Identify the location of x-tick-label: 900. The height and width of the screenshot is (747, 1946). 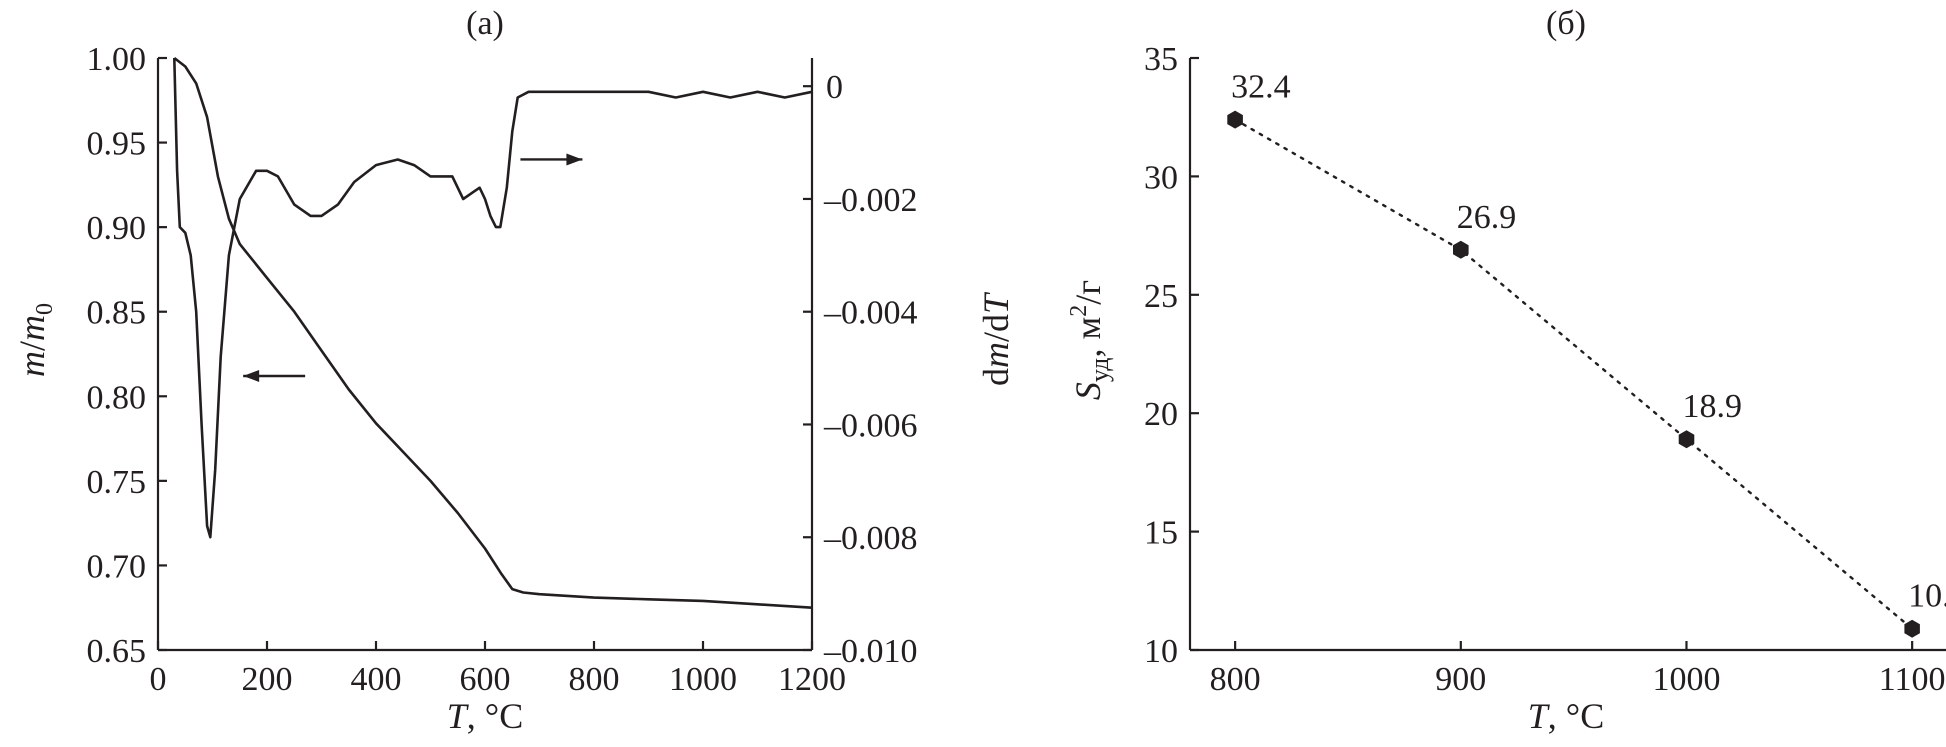
(1460, 679).